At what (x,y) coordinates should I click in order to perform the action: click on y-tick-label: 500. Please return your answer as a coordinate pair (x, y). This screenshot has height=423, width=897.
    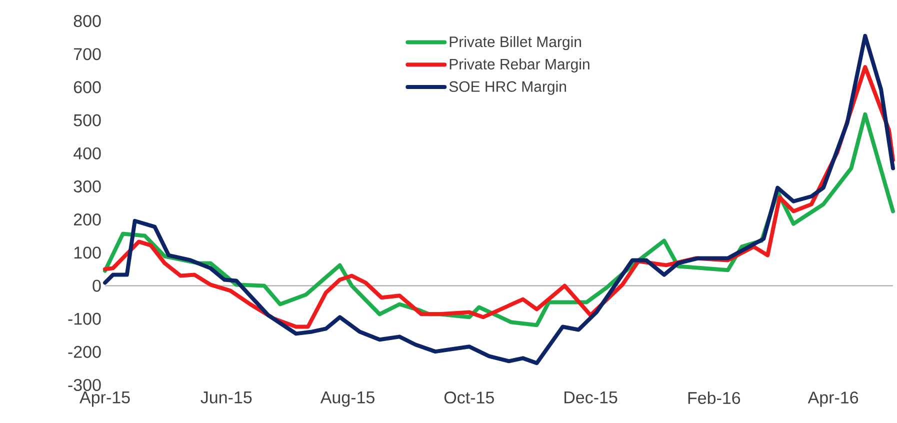
    Looking at the image, I should click on (87, 120).